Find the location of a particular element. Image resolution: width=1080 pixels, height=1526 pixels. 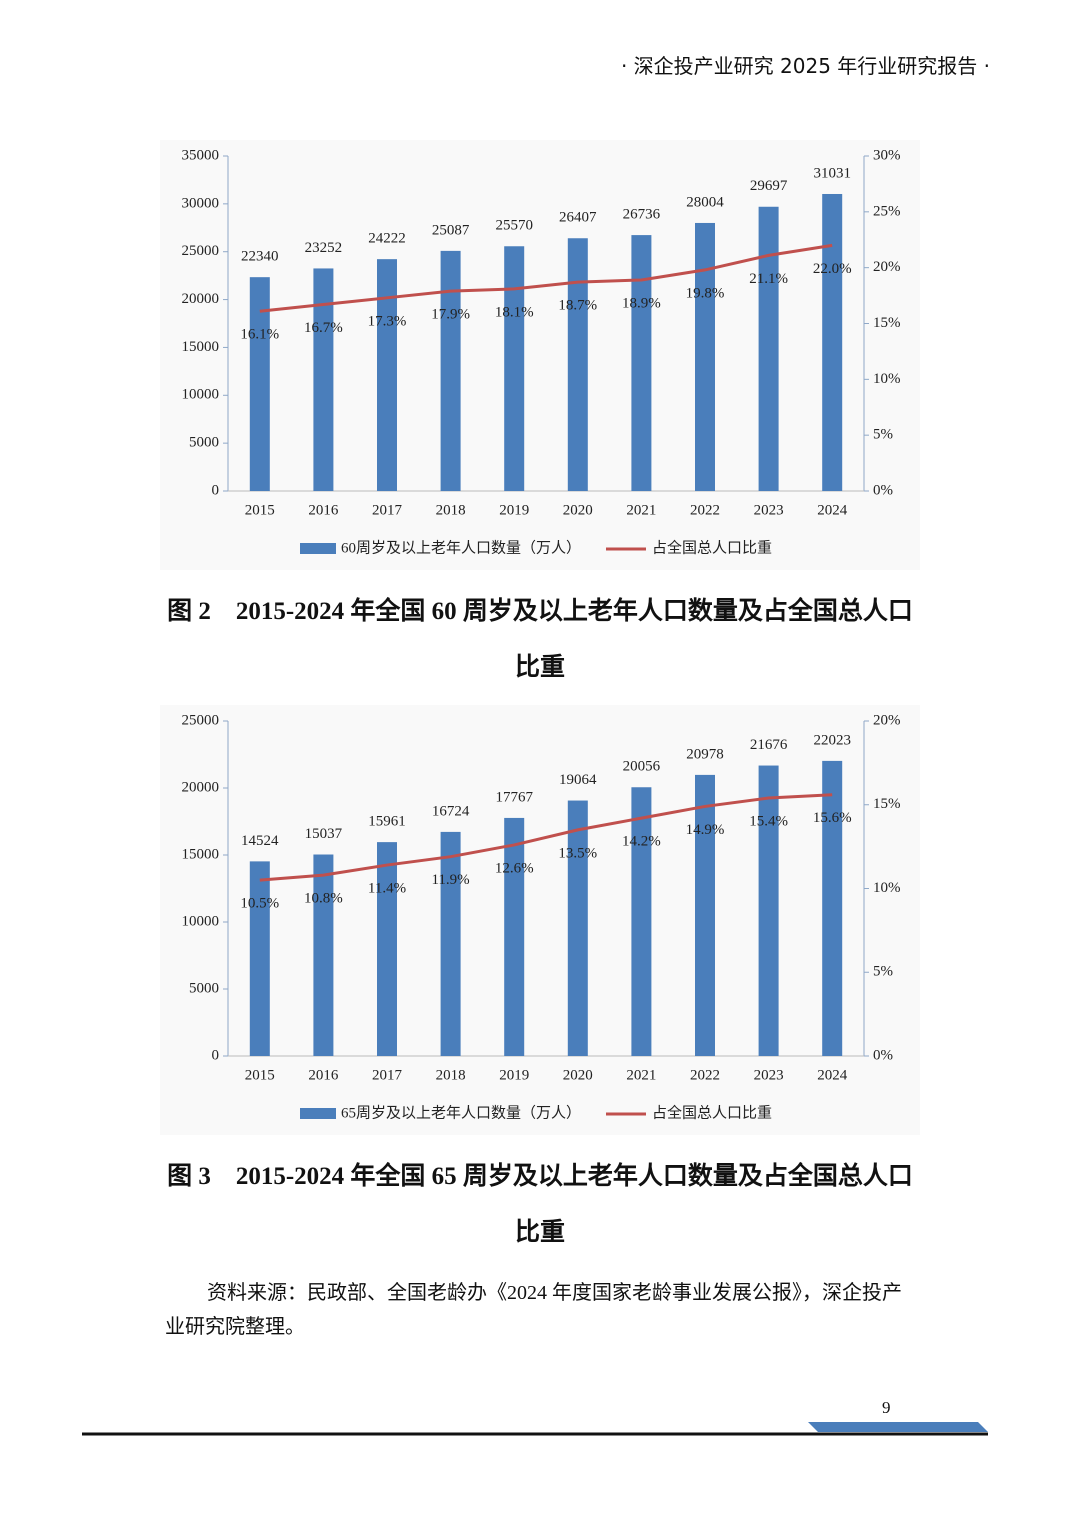

bar-label: 20056 is located at coordinates (642, 767).